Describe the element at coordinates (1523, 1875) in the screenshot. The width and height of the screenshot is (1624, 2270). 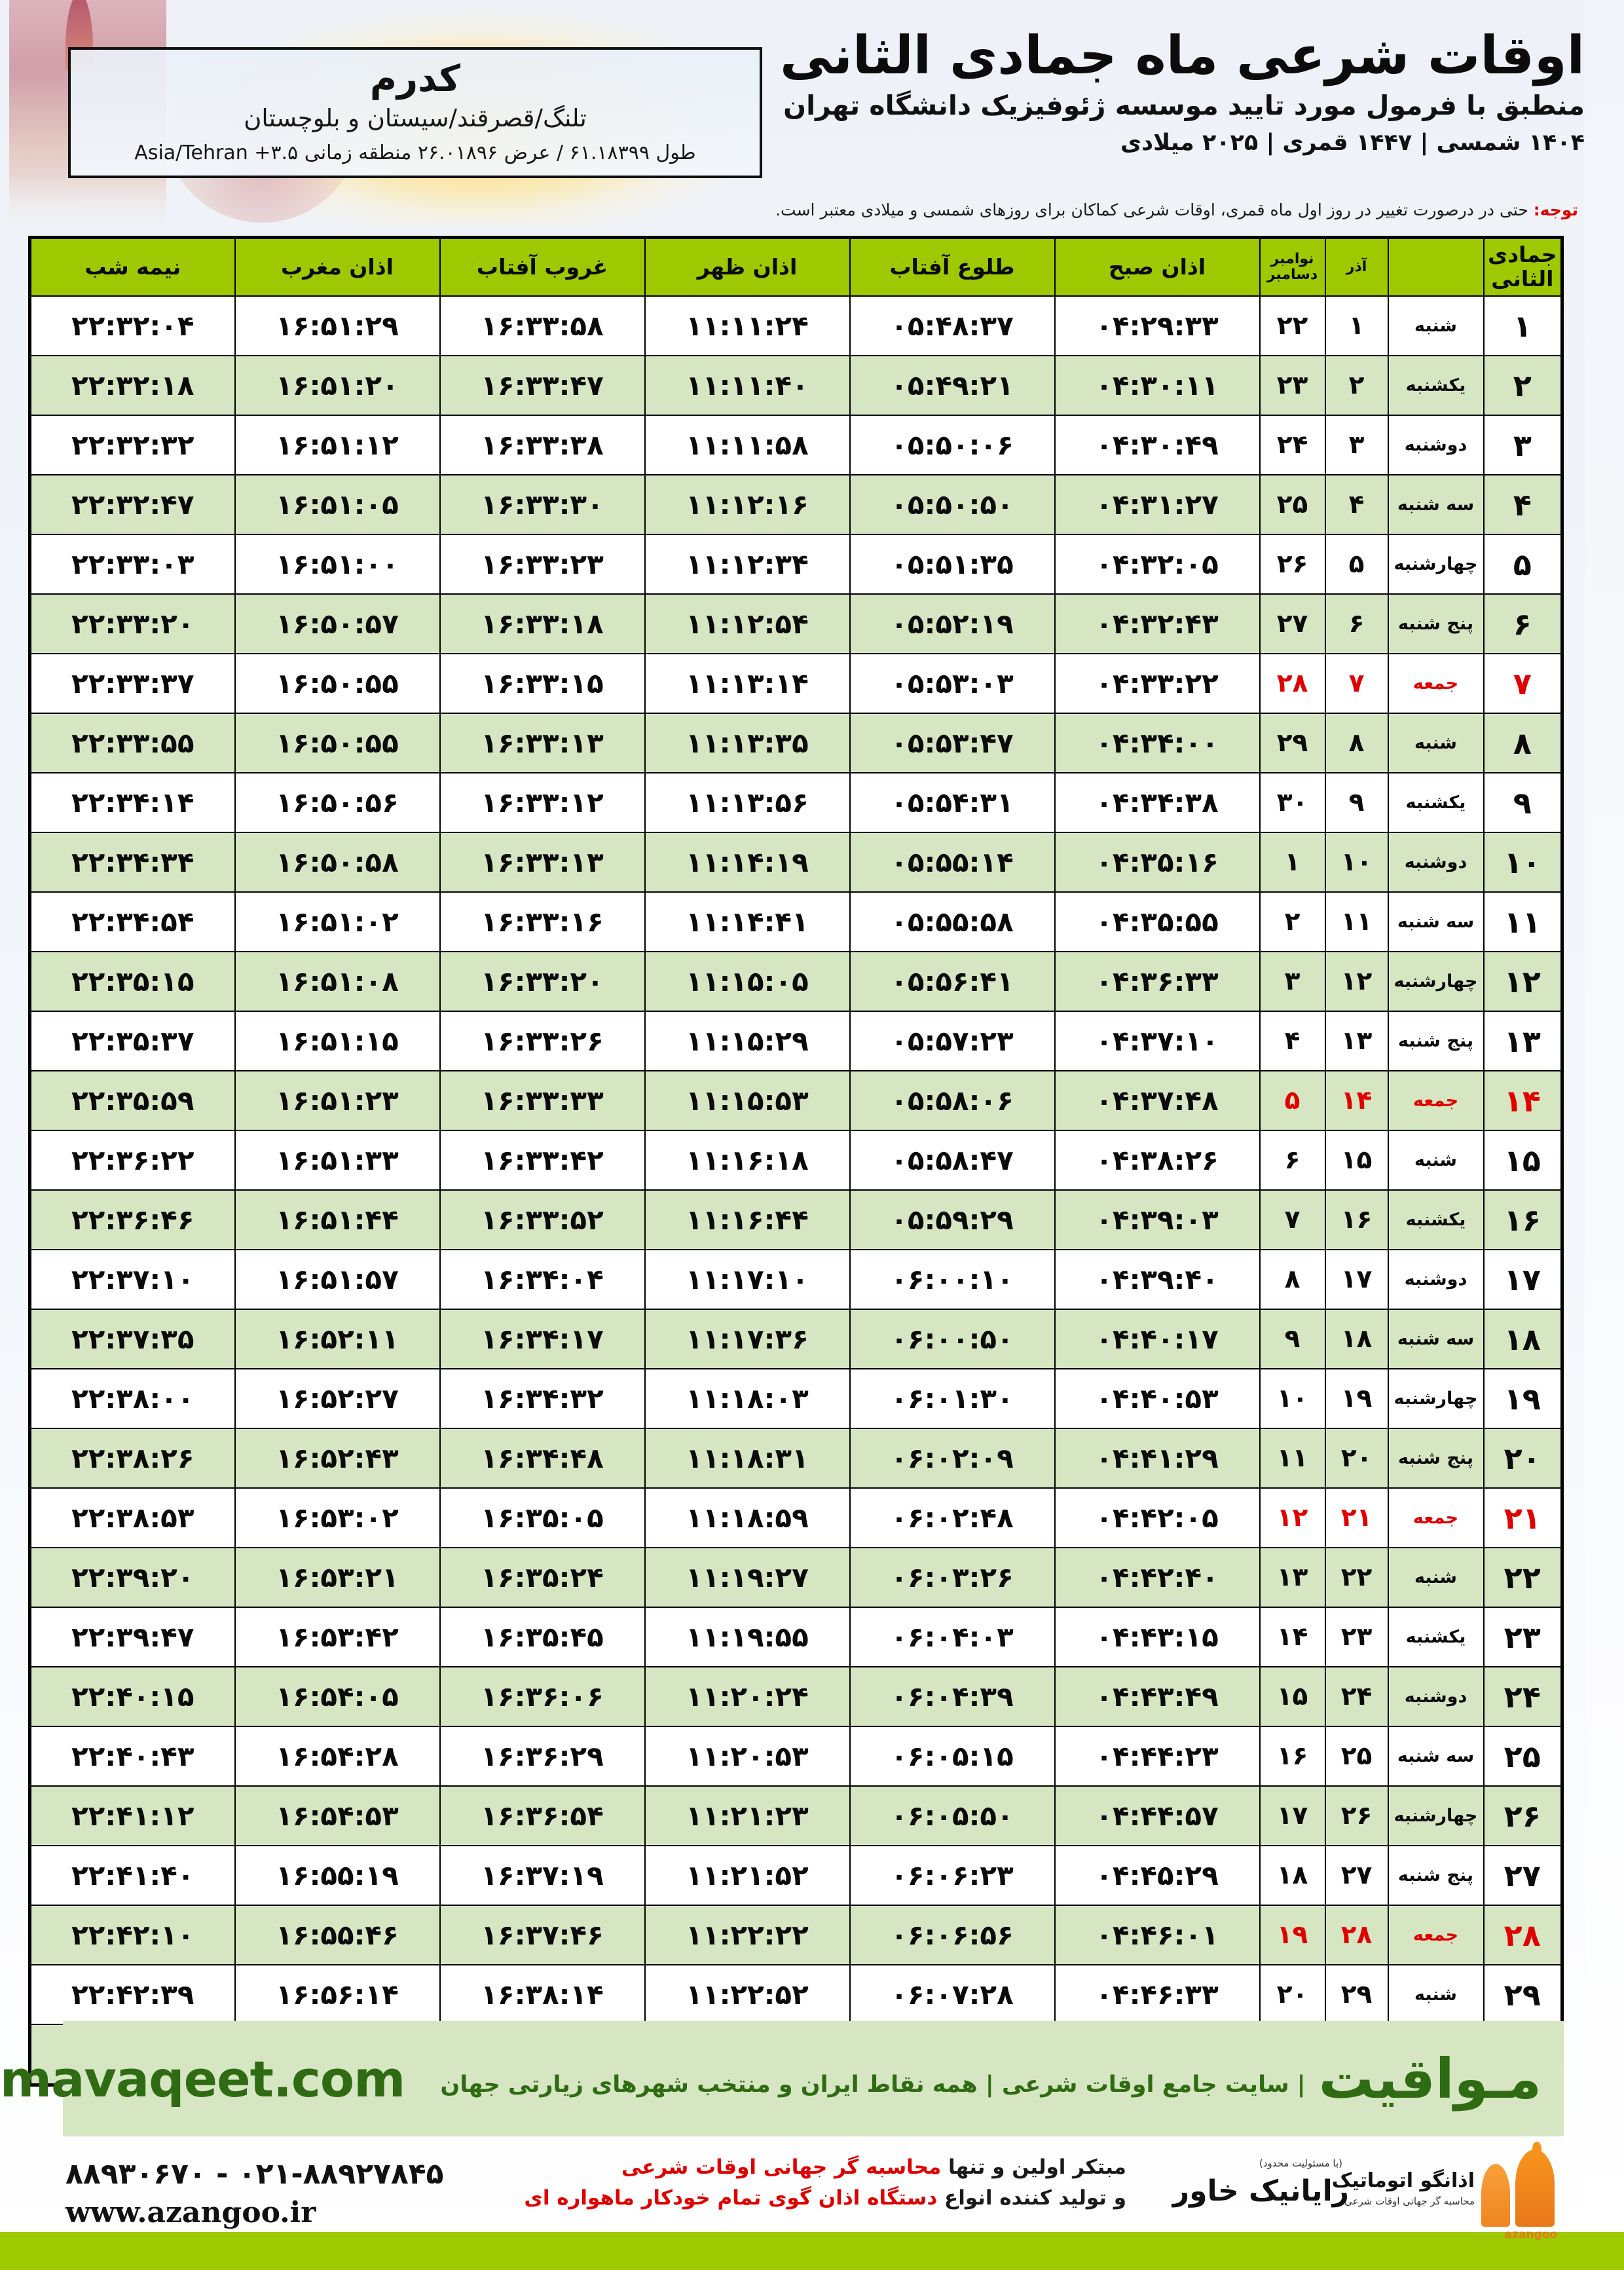
I see `cell-hijri-day: ۲۷` at that location.